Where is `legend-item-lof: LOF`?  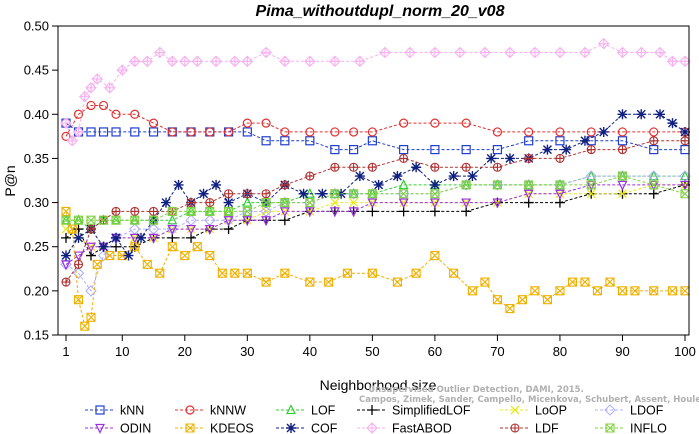 legend-item-lof: LOF is located at coordinates (306, 411).